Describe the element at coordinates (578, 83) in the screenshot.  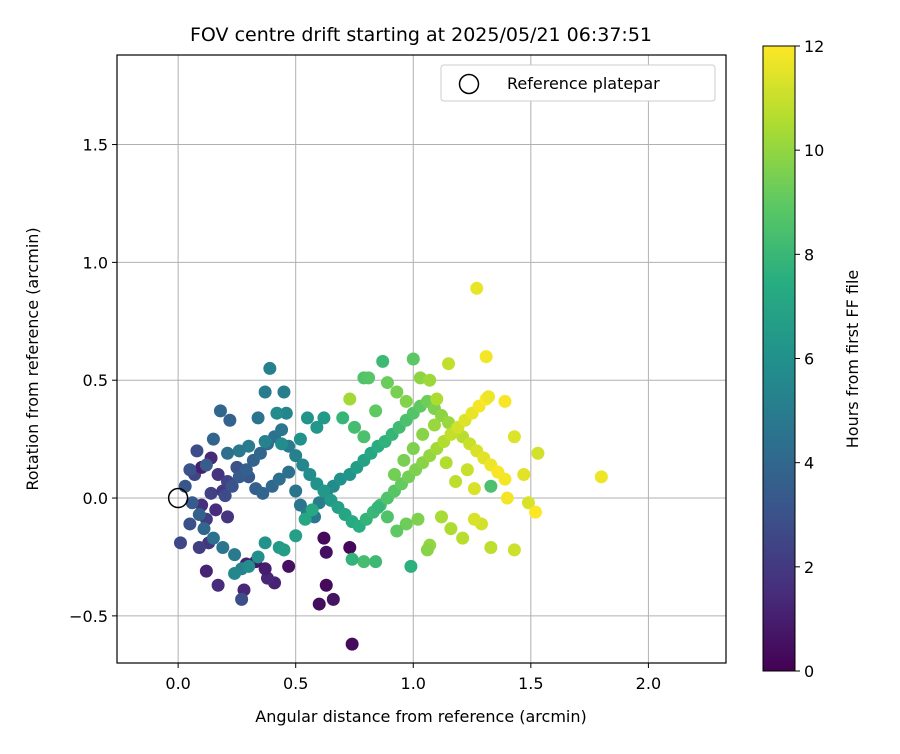
I see `legend-box` at that location.